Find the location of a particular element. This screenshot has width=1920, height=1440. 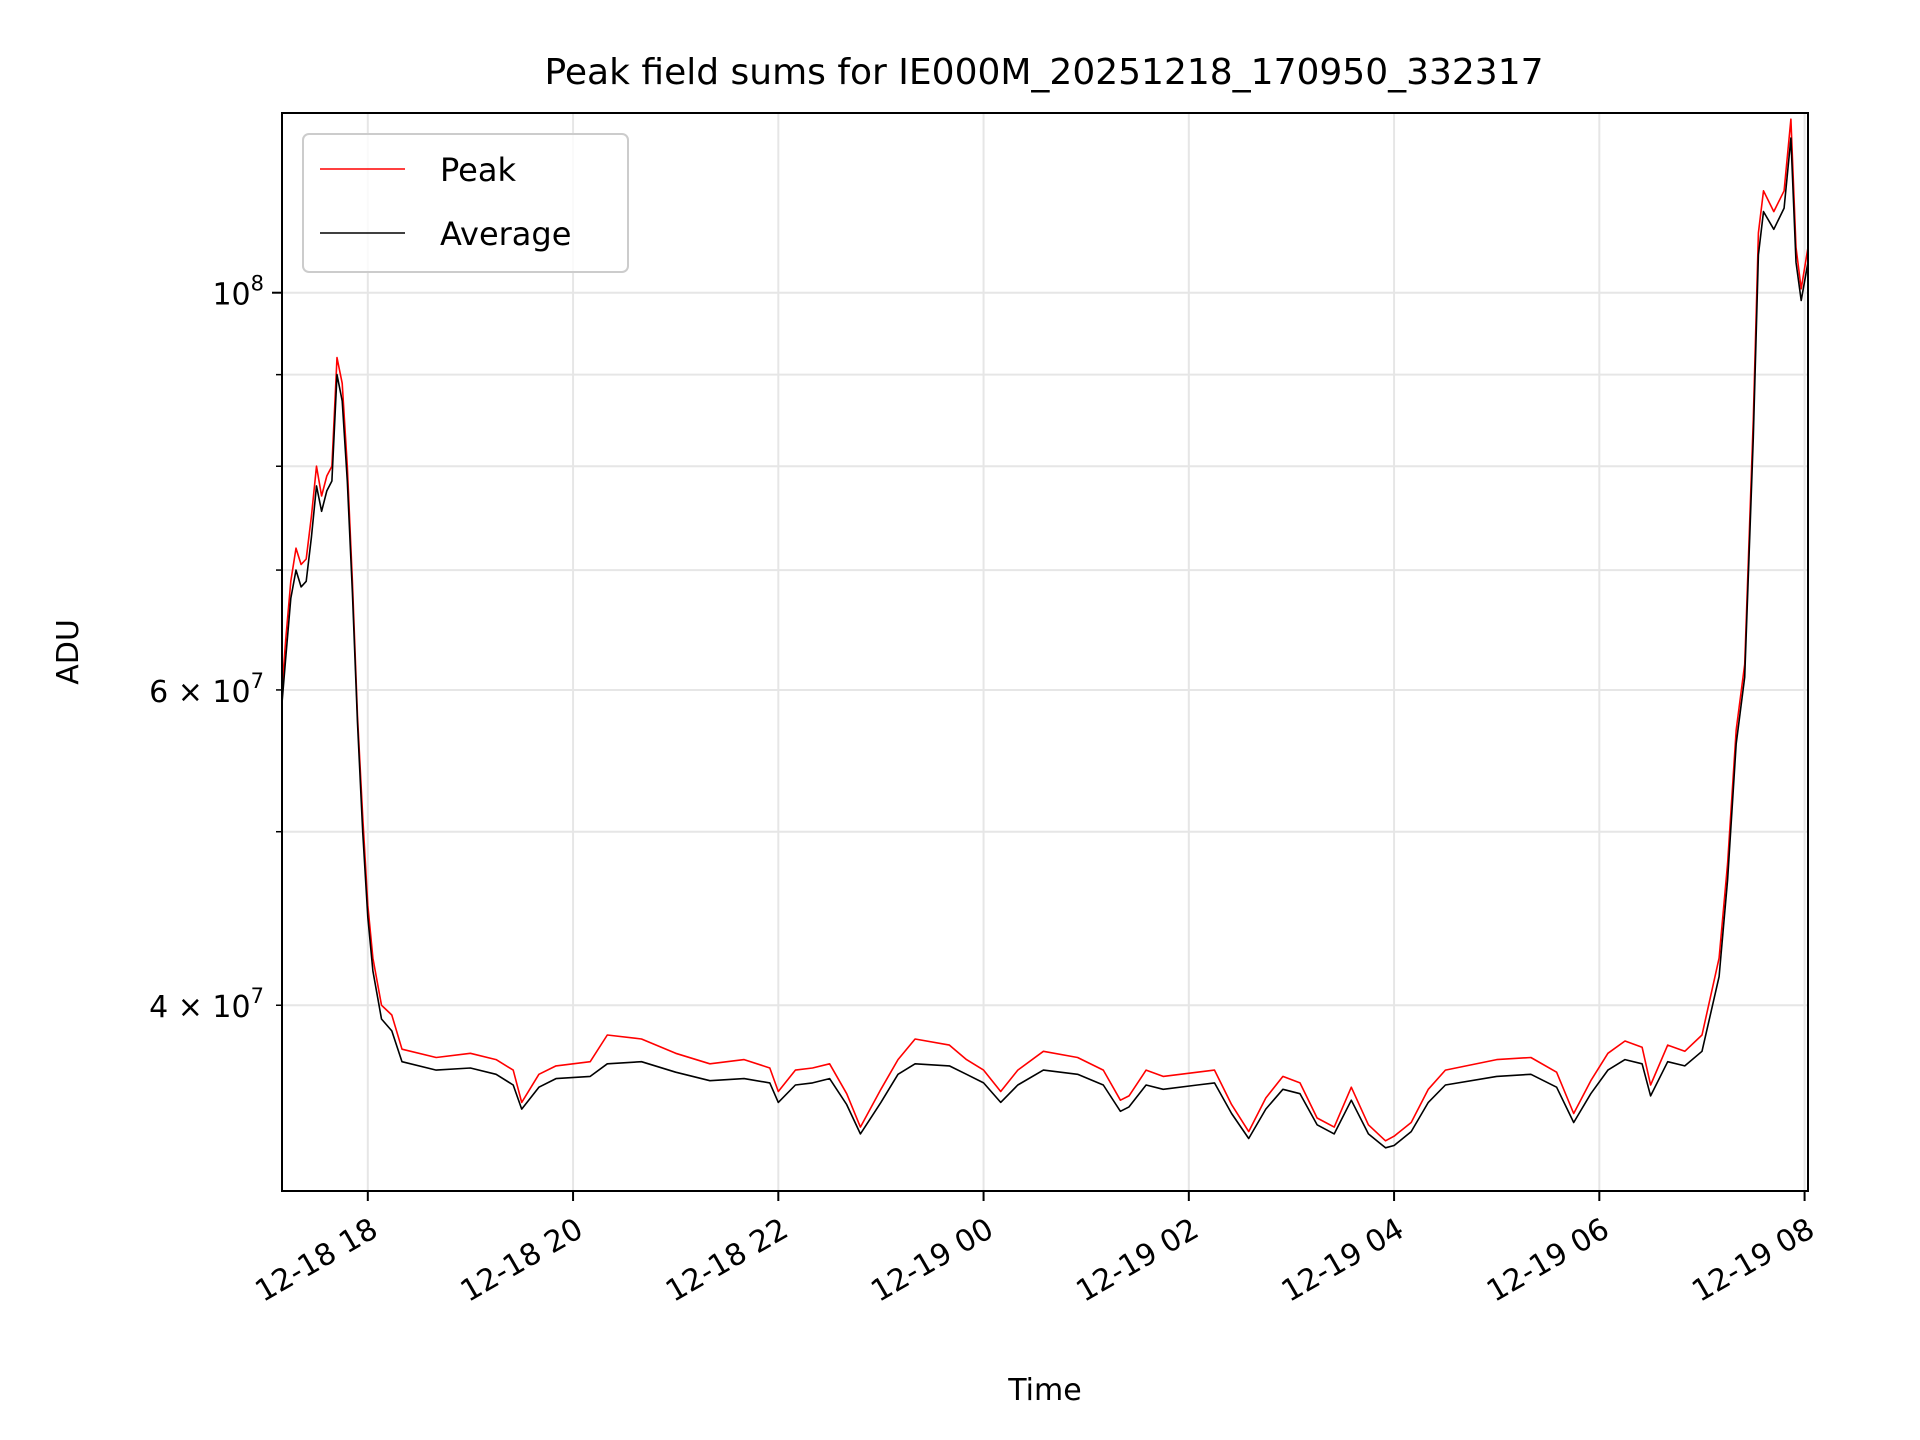

y-tick-label: 108 is located at coordinates (238, 292).